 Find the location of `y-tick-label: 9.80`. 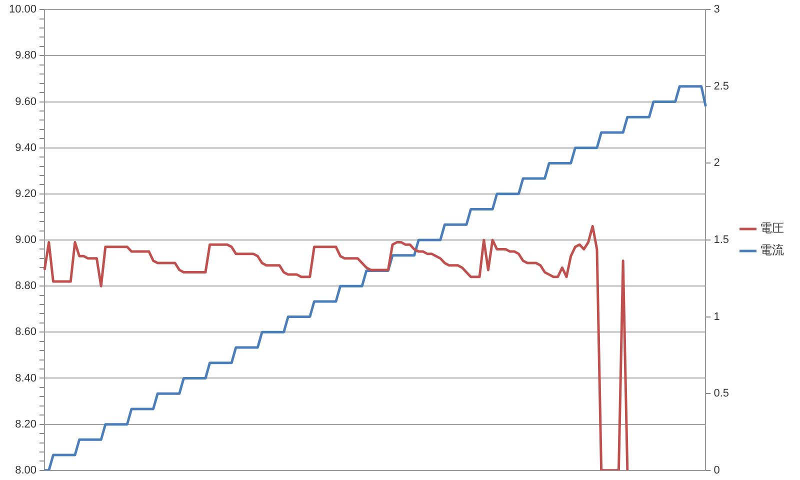

y-tick-label: 9.80 is located at coordinates (26, 56).